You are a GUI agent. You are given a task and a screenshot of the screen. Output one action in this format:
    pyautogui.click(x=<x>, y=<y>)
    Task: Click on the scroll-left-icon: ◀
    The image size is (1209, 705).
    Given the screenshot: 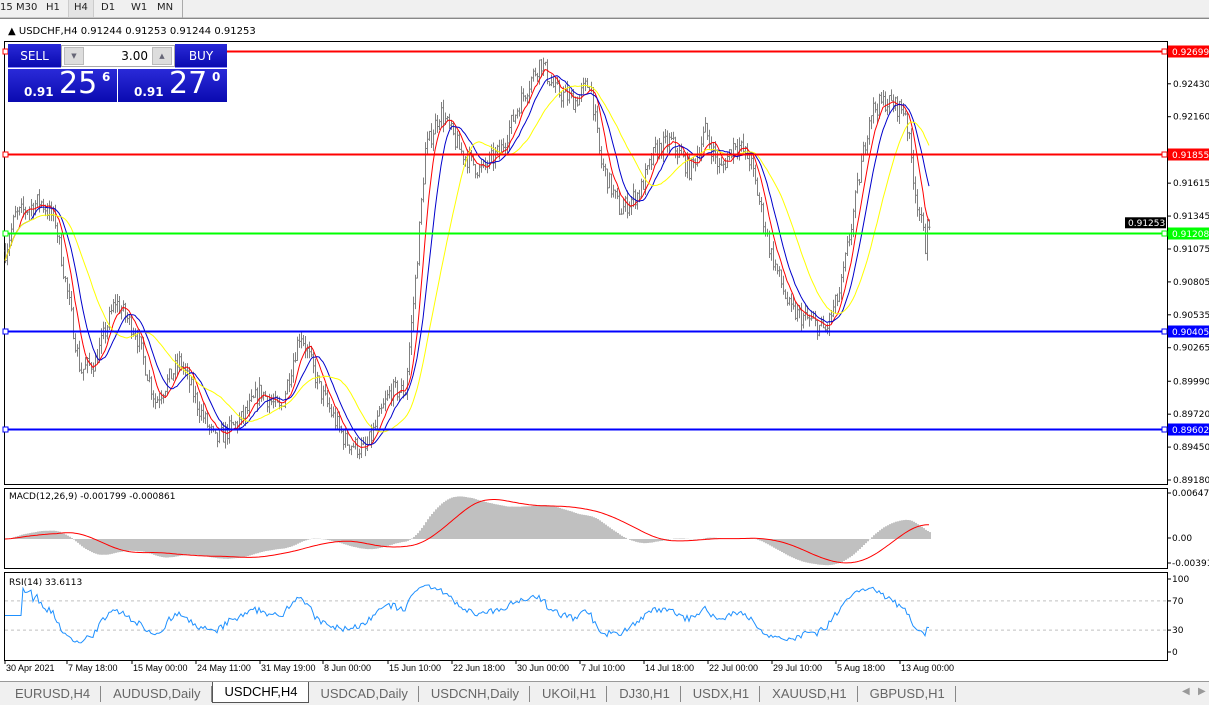 What is the action you would take?
    pyautogui.click(x=1186, y=691)
    